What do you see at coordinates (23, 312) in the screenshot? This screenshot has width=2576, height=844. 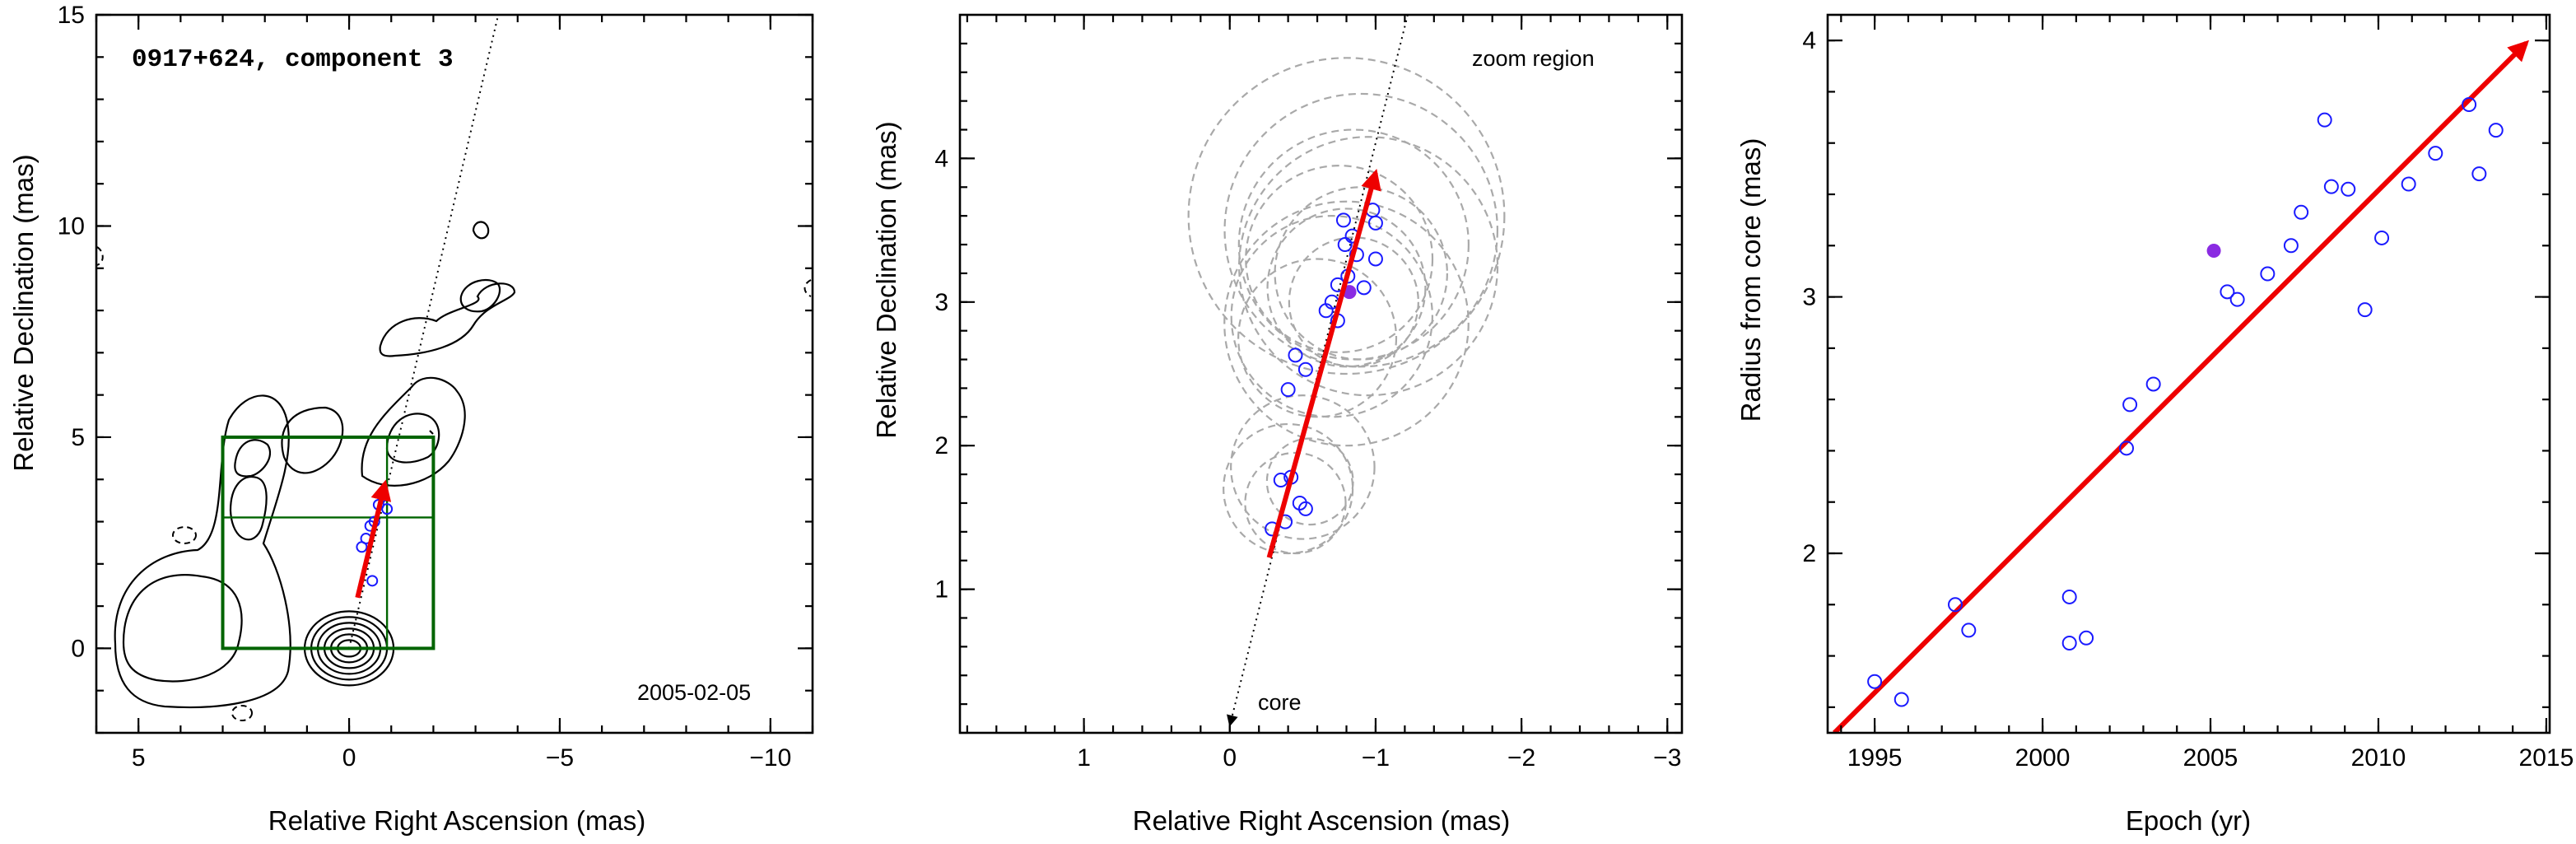 I see `panel1-y-axis-label: Relative Declination (mas)` at bounding box center [23, 312].